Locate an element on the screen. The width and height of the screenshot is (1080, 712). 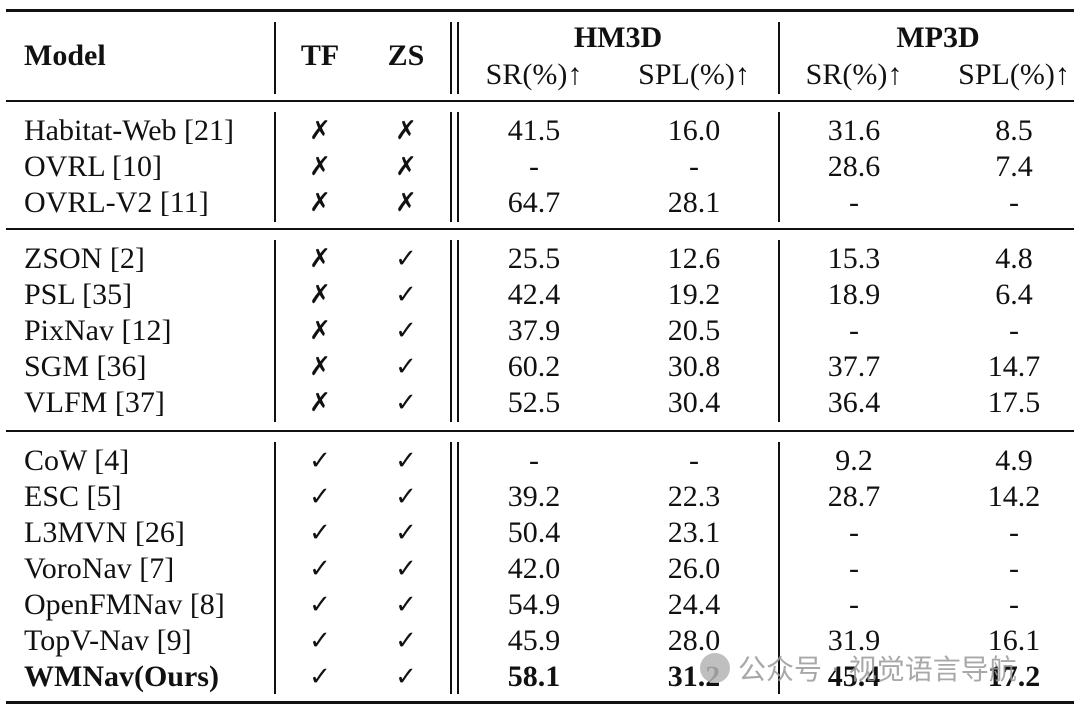
watermark-text: 公众号 · 视觉语言导航 is located at coordinates (877, 669).